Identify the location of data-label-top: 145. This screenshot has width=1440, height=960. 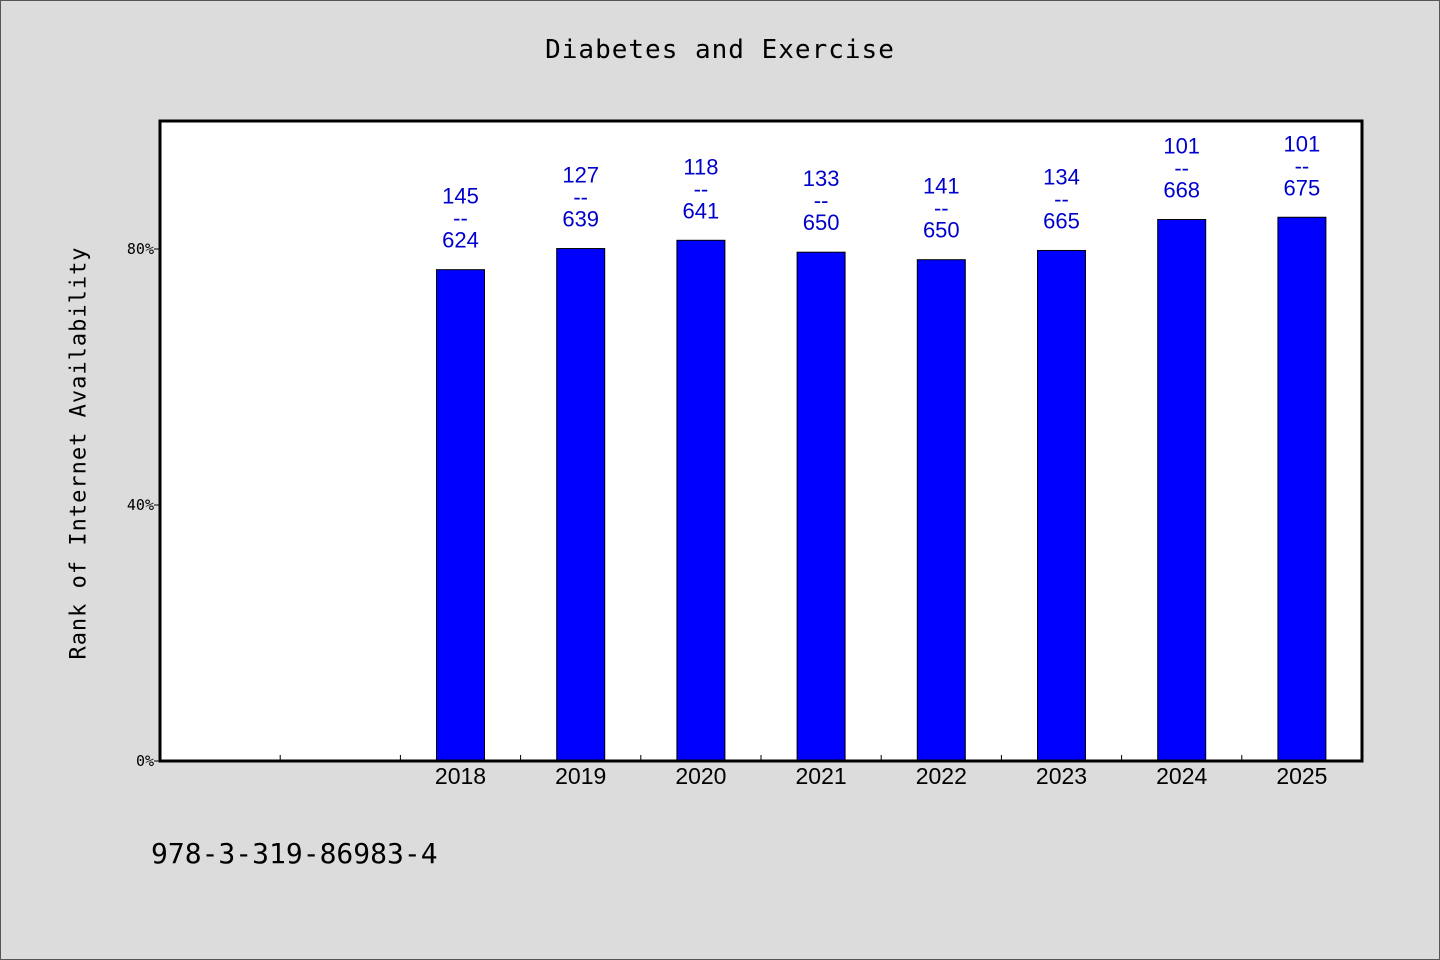
(460, 196).